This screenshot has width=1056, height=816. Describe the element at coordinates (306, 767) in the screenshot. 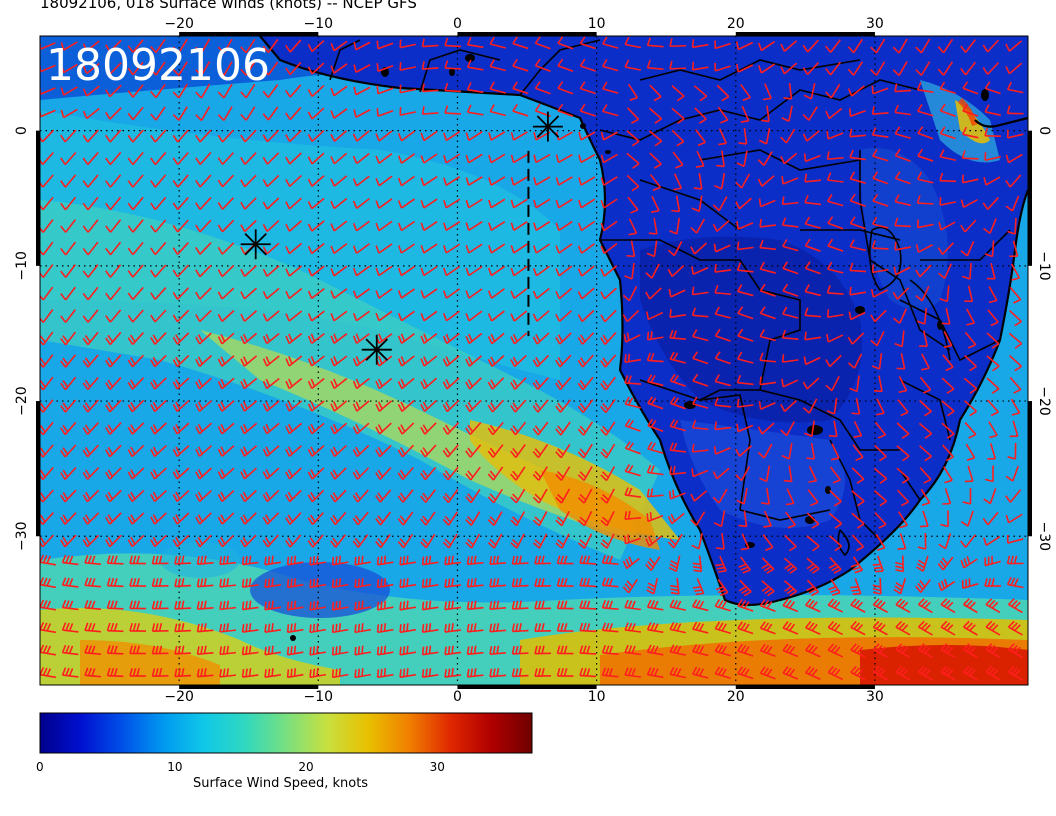

I see `colorbar-tick-label: 20` at that location.